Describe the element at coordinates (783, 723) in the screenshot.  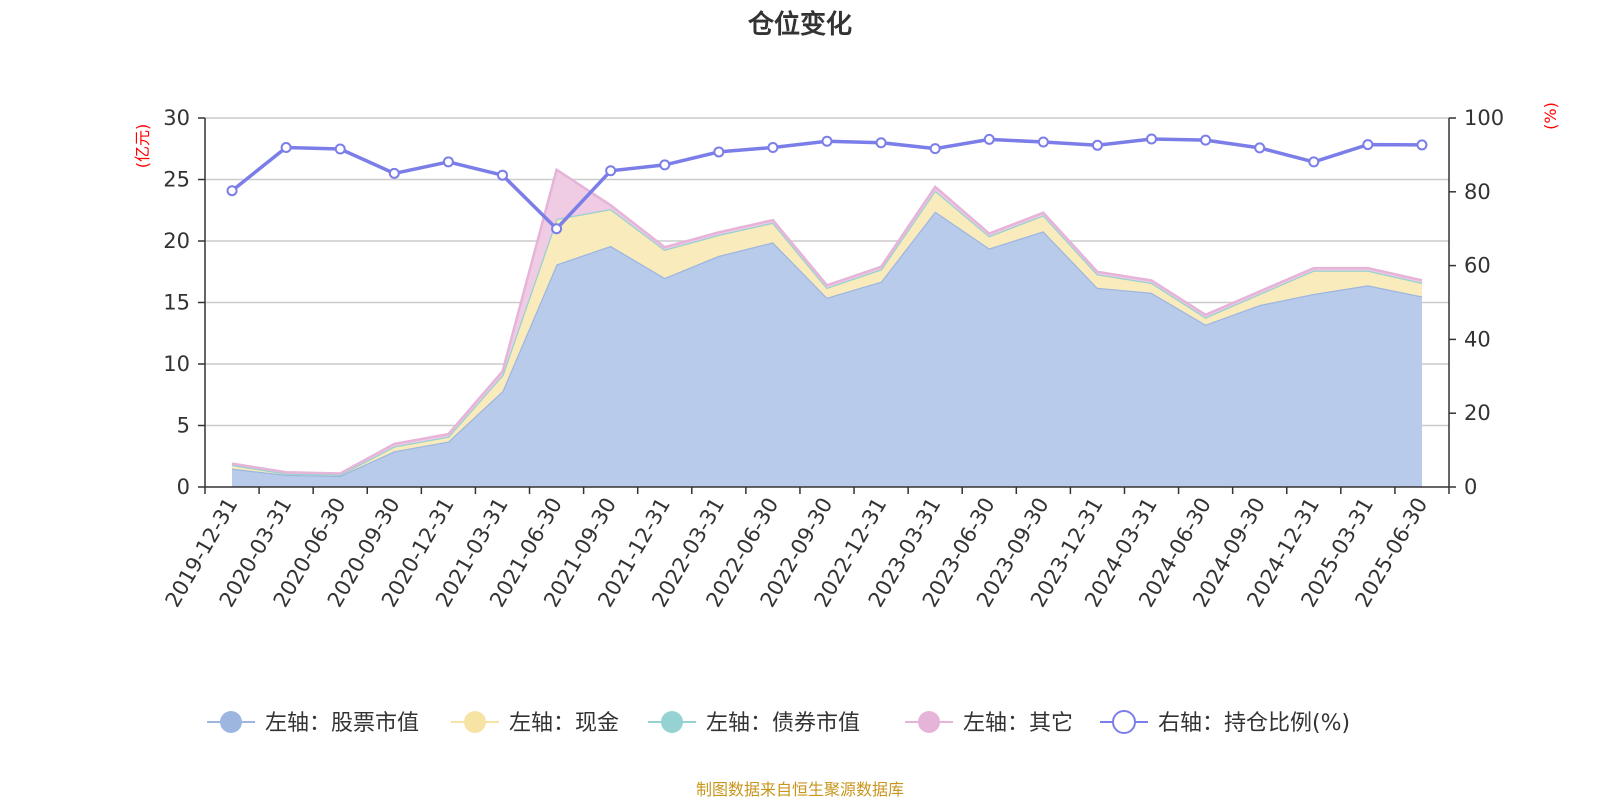
I see `legend-label: 左轴：债券市值` at that location.